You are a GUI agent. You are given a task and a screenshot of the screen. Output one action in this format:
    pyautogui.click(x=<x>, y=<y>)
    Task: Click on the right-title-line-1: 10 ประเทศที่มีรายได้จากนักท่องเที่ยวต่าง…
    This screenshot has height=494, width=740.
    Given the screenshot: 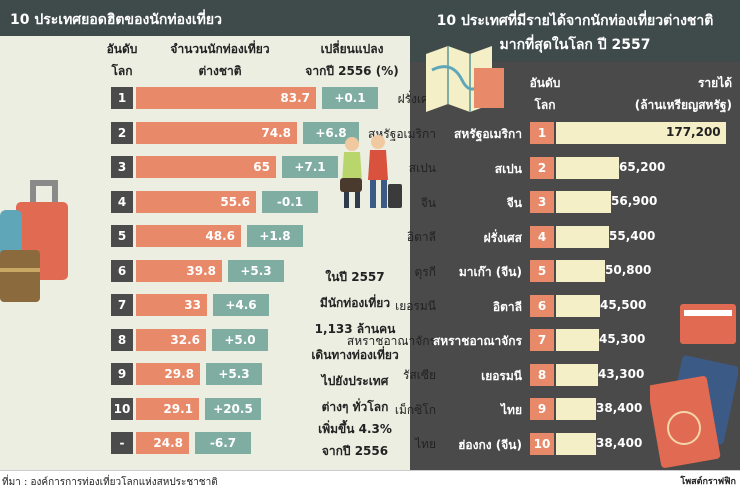 What is the action you would take?
    pyautogui.click(x=575, y=21)
    